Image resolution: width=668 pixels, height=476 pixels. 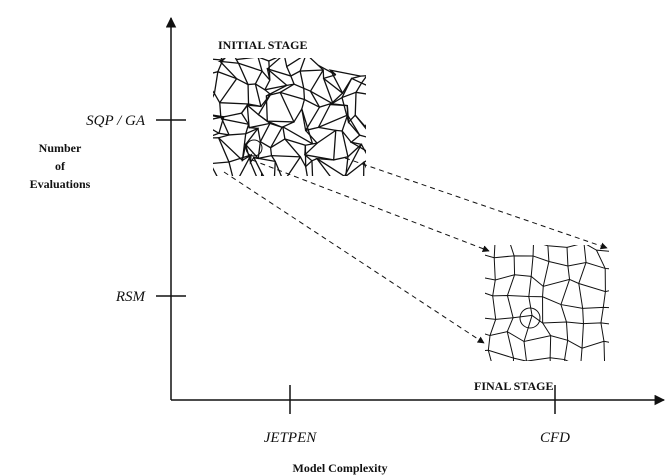 I want to click on y-axis-label: Number, so click(x=60, y=148).